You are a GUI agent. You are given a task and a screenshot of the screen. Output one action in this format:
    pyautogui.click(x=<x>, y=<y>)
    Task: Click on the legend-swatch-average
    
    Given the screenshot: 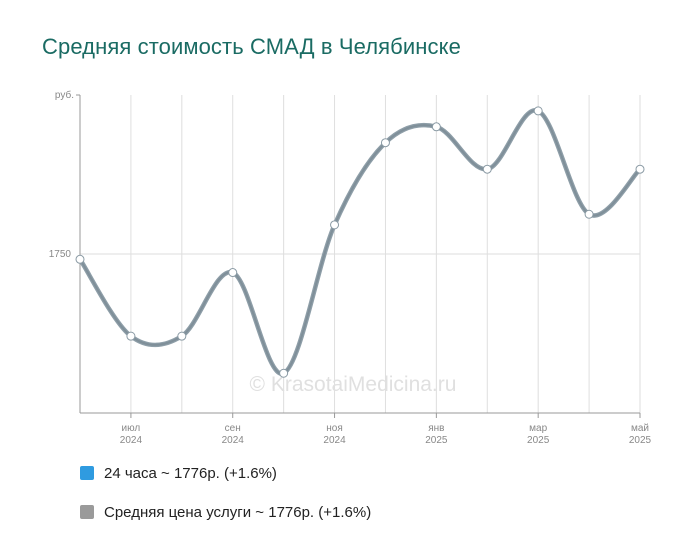 What is the action you would take?
    pyautogui.click(x=87, y=512)
    